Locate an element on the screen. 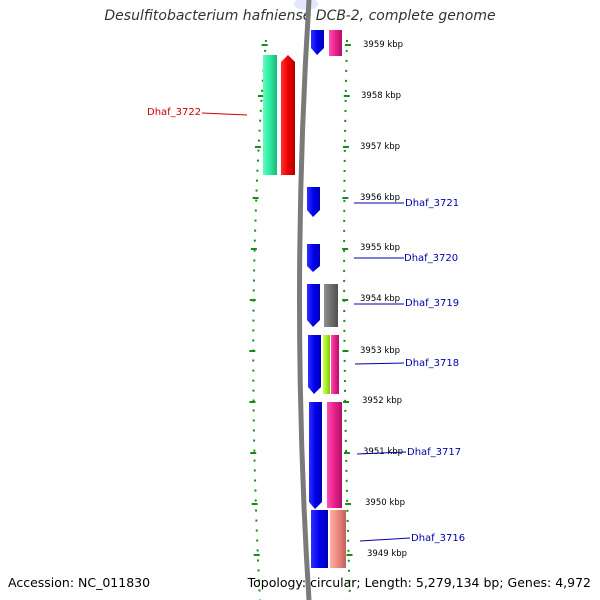 Image resolution: width=600 pixels, height=600 pixels. scale-label: 3958 kbp is located at coordinates (381, 96).